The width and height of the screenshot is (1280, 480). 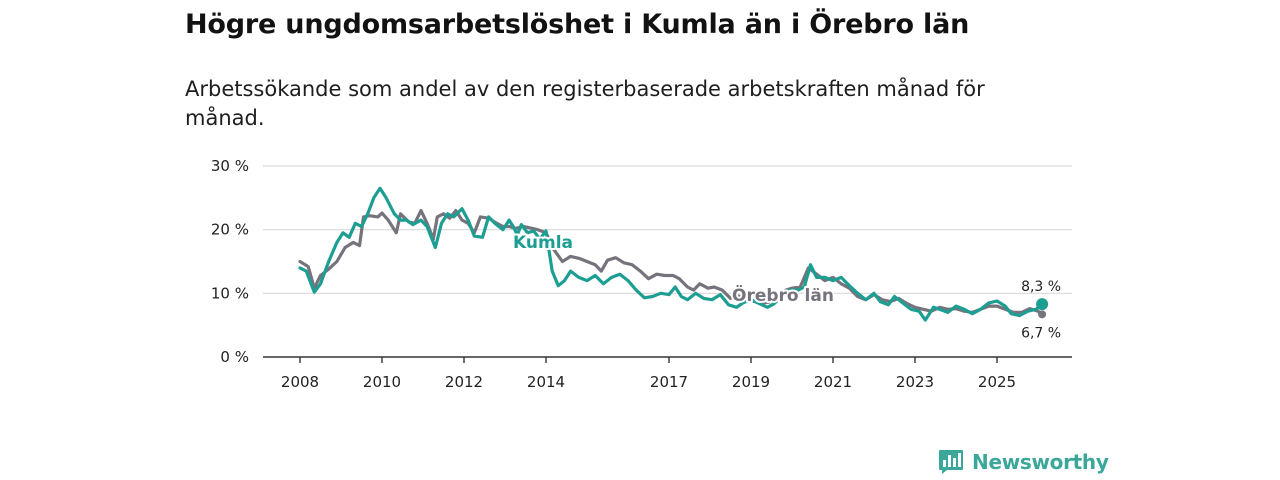 I want to click on x-tick-label: 2017, so click(x=669, y=382).